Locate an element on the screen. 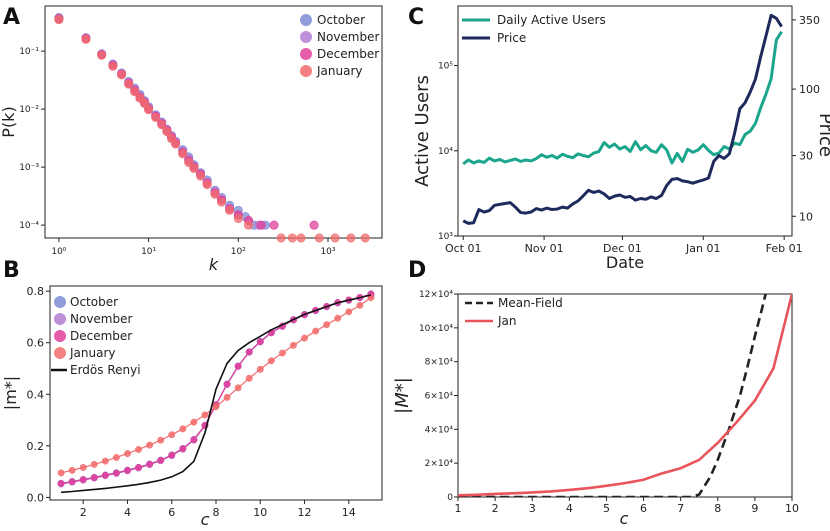 This screenshot has width=830, height=531. panel-letter-b: B is located at coordinates (11, 270).